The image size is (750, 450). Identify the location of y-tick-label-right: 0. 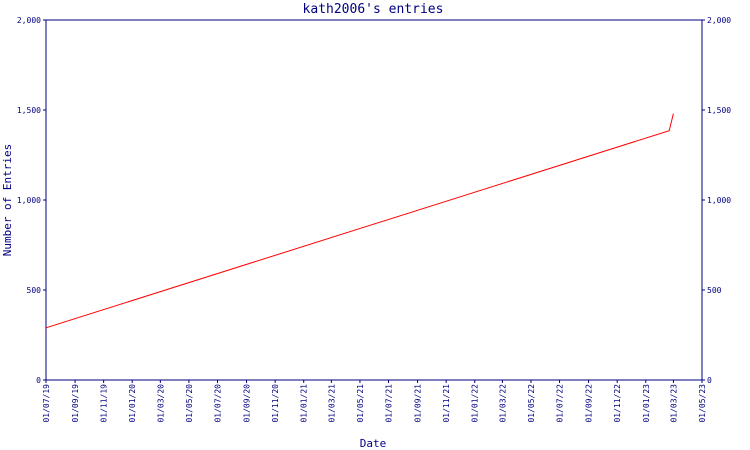
(709, 380).